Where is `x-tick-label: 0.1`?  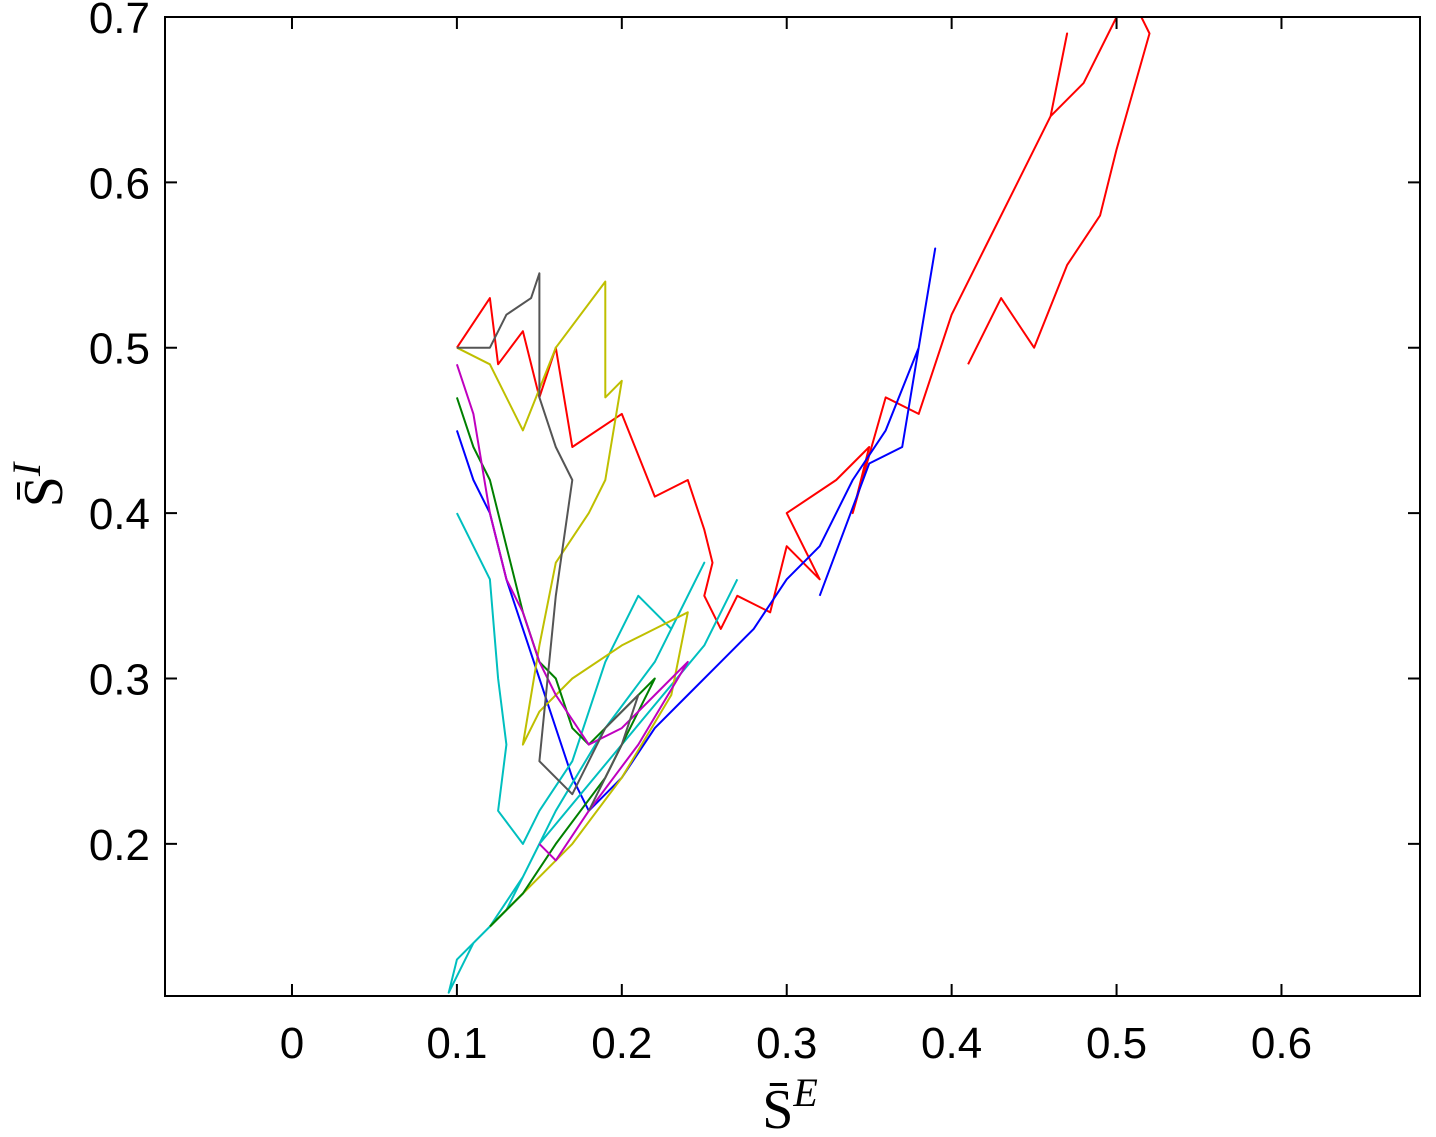
x-tick-label: 0.1 is located at coordinates (456, 1043).